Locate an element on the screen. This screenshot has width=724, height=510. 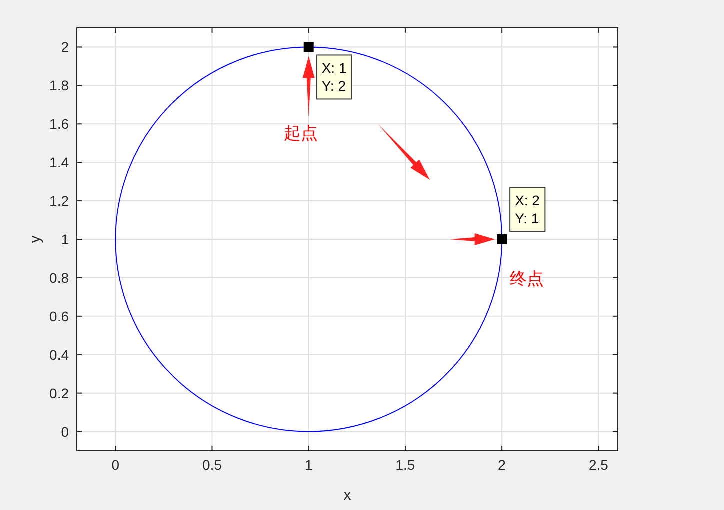
x-tick-label: 1 is located at coordinates (308, 465).